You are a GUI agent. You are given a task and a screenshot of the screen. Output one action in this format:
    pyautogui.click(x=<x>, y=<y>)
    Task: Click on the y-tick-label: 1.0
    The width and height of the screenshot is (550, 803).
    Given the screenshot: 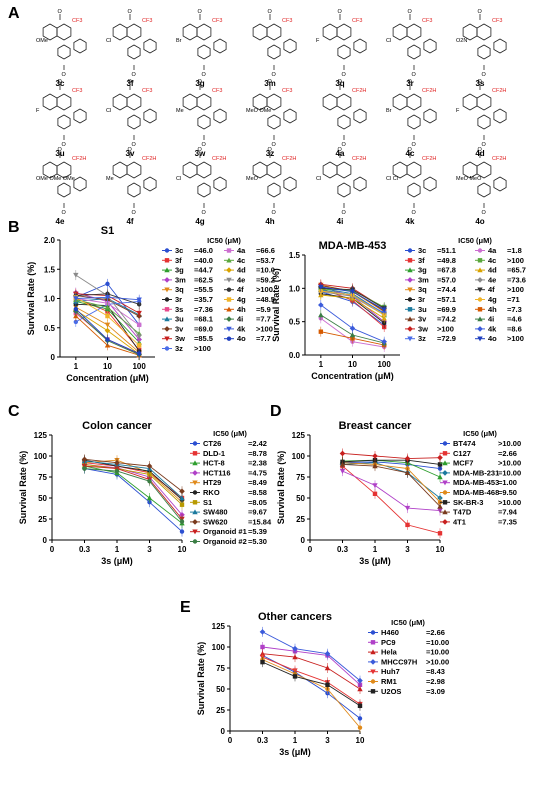 What is the action you would take?
    pyautogui.click(x=295, y=288)
    